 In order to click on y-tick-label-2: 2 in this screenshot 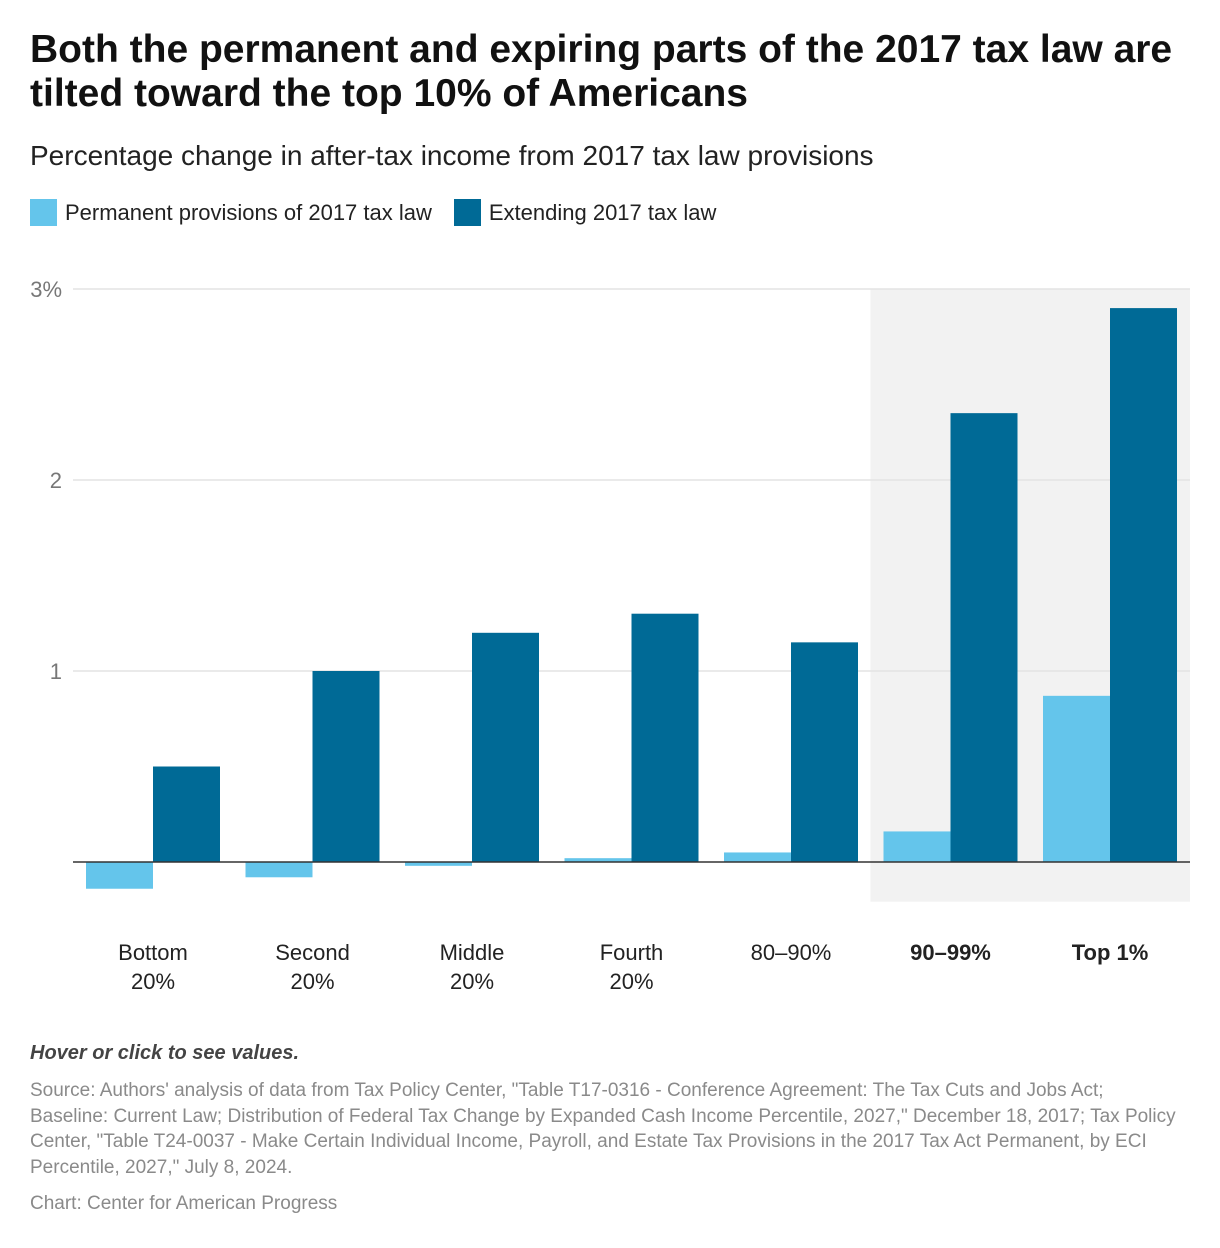, I will do `click(56, 480)`.